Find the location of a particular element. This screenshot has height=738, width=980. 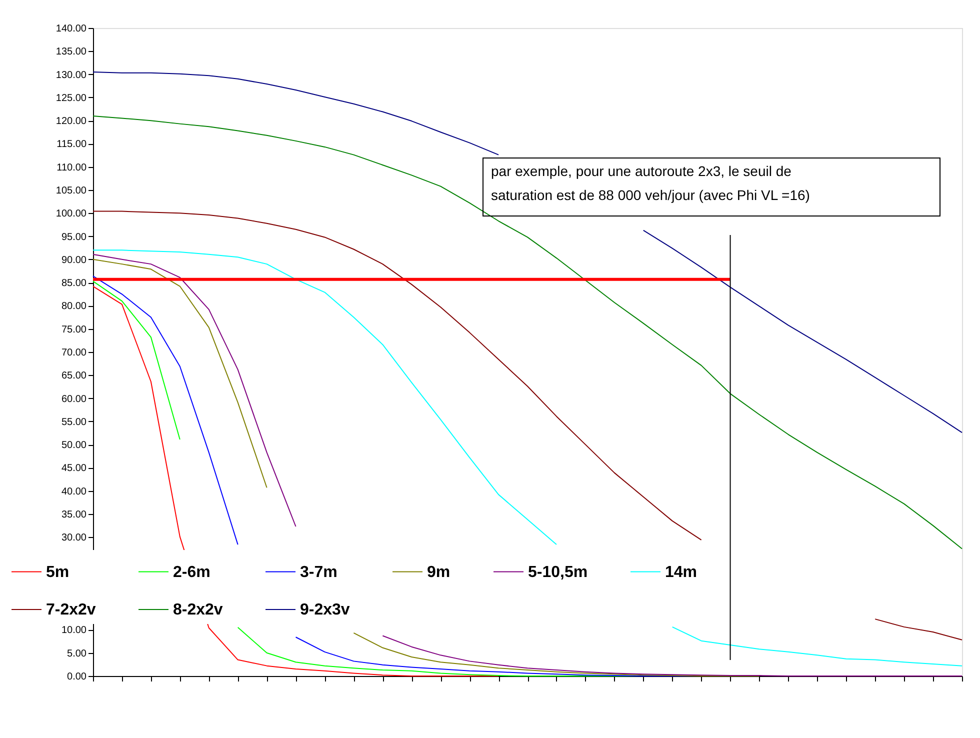

y-tick-label: 65.00 is located at coordinates (74, 376).